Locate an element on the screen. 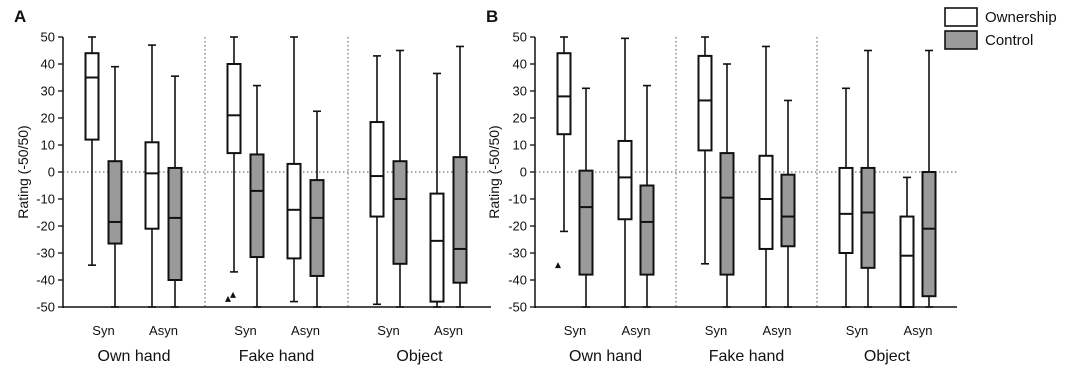 The image size is (1079, 368). legend-label-control: Control is located at coordinates (1009, 40).